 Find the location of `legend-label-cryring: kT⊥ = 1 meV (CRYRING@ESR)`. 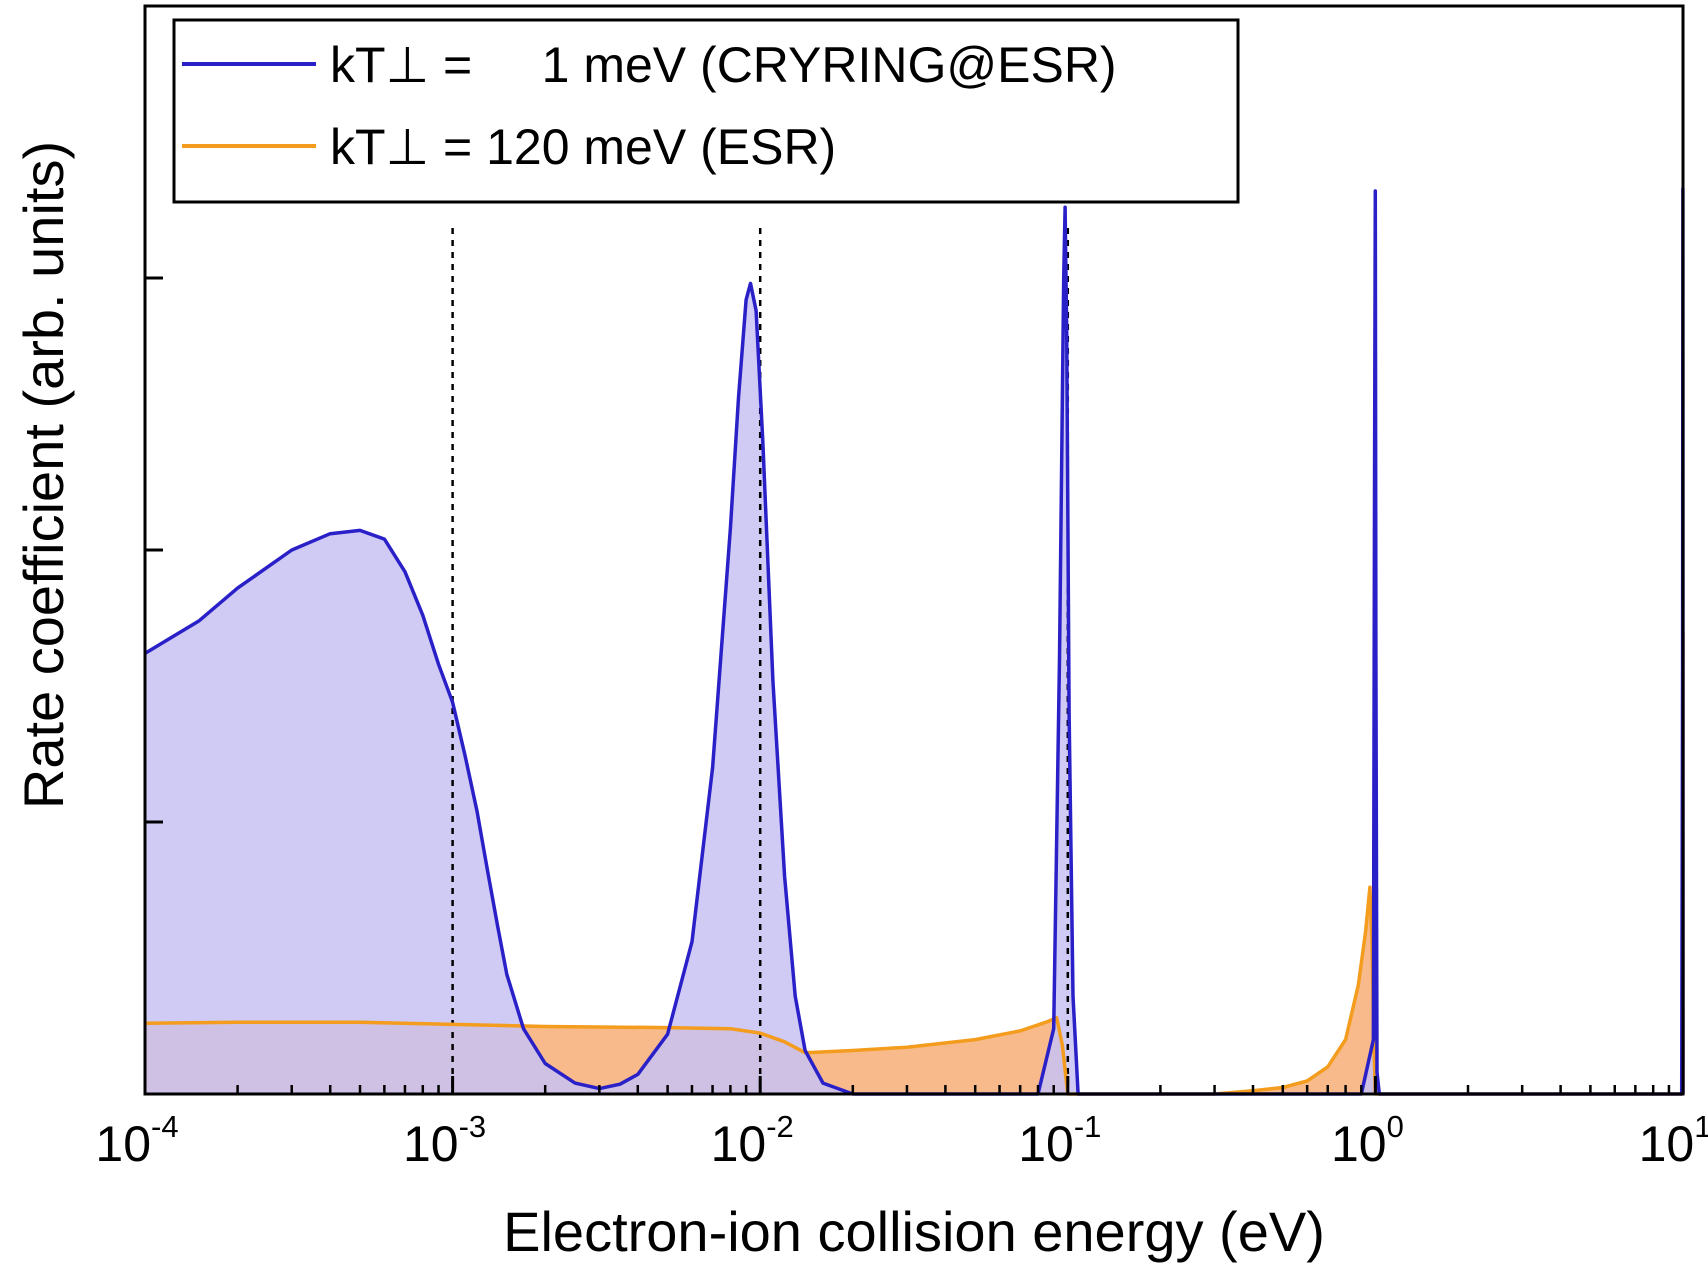

legend-label-cryring: kT⊥ = 1 meV (CRYRING@ESR) is located at coordinates (723, 65).